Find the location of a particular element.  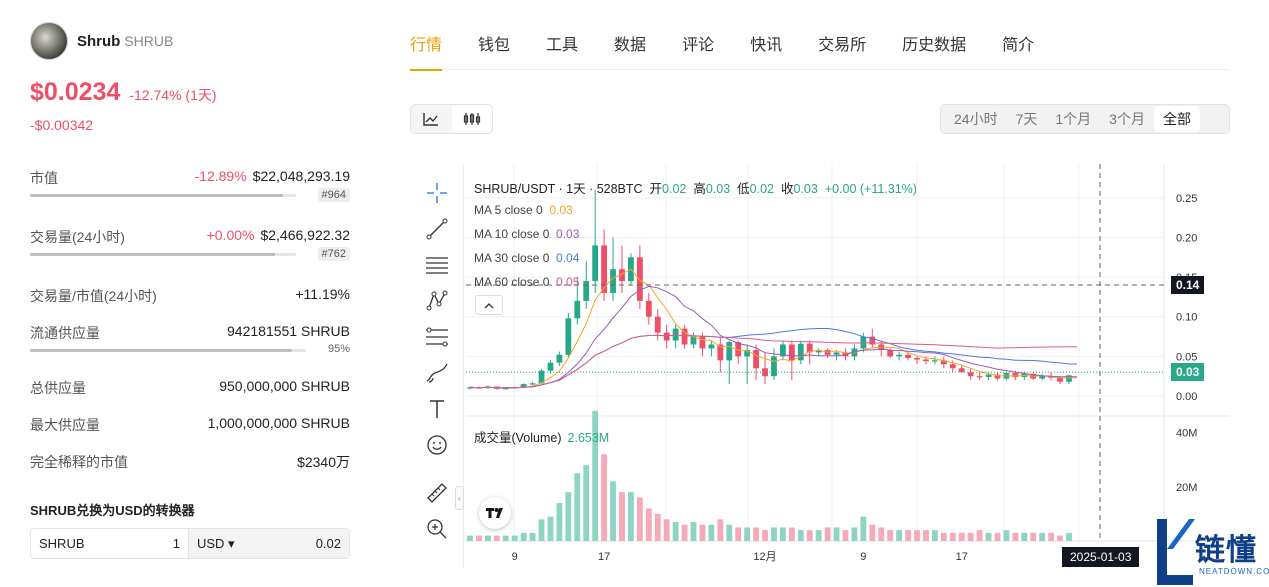

tab-comments: 评论 is located at coordinates (698, 45).